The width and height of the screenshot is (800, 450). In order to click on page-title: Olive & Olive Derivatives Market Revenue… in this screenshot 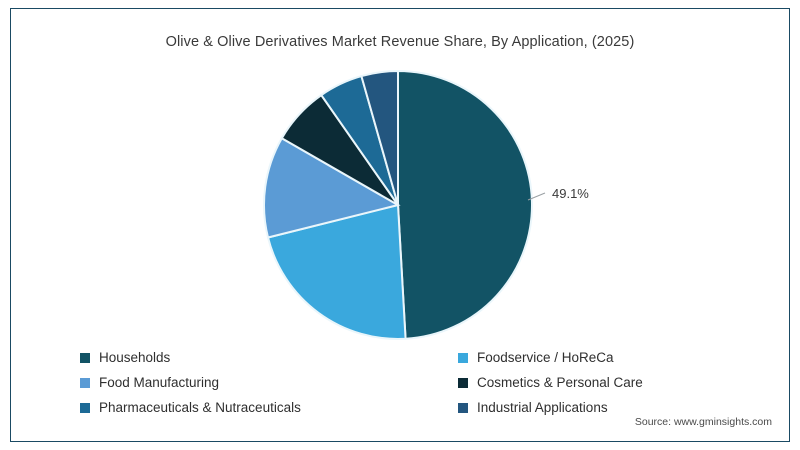, I will do `click(400, 42)`.